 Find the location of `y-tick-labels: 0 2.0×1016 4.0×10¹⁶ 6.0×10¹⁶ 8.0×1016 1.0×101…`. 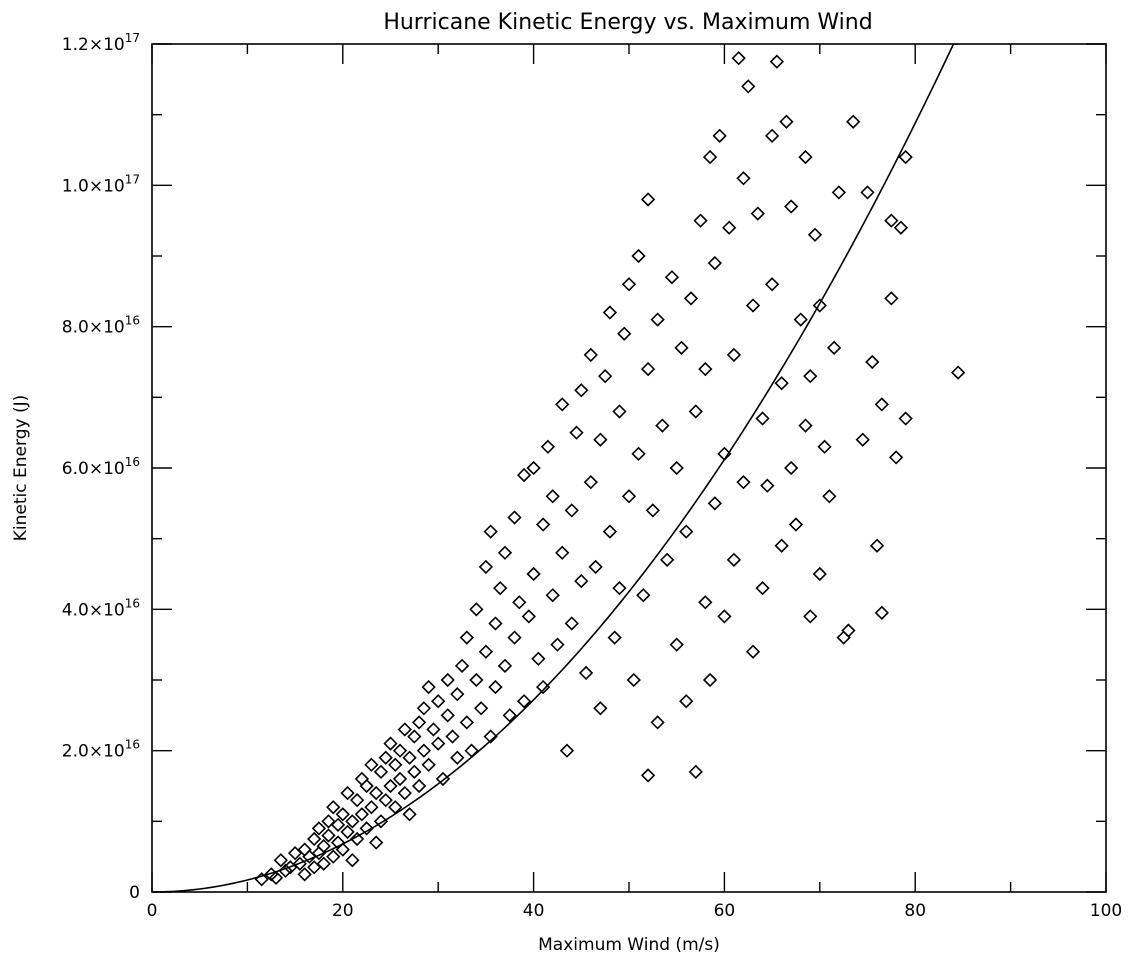

y-tick-labels: 0 2.0×1016 4.0×10¹⁶ 6.0×10¹⁶ 8.0×1016 1.0×101… is located at coordinates (101, 467).